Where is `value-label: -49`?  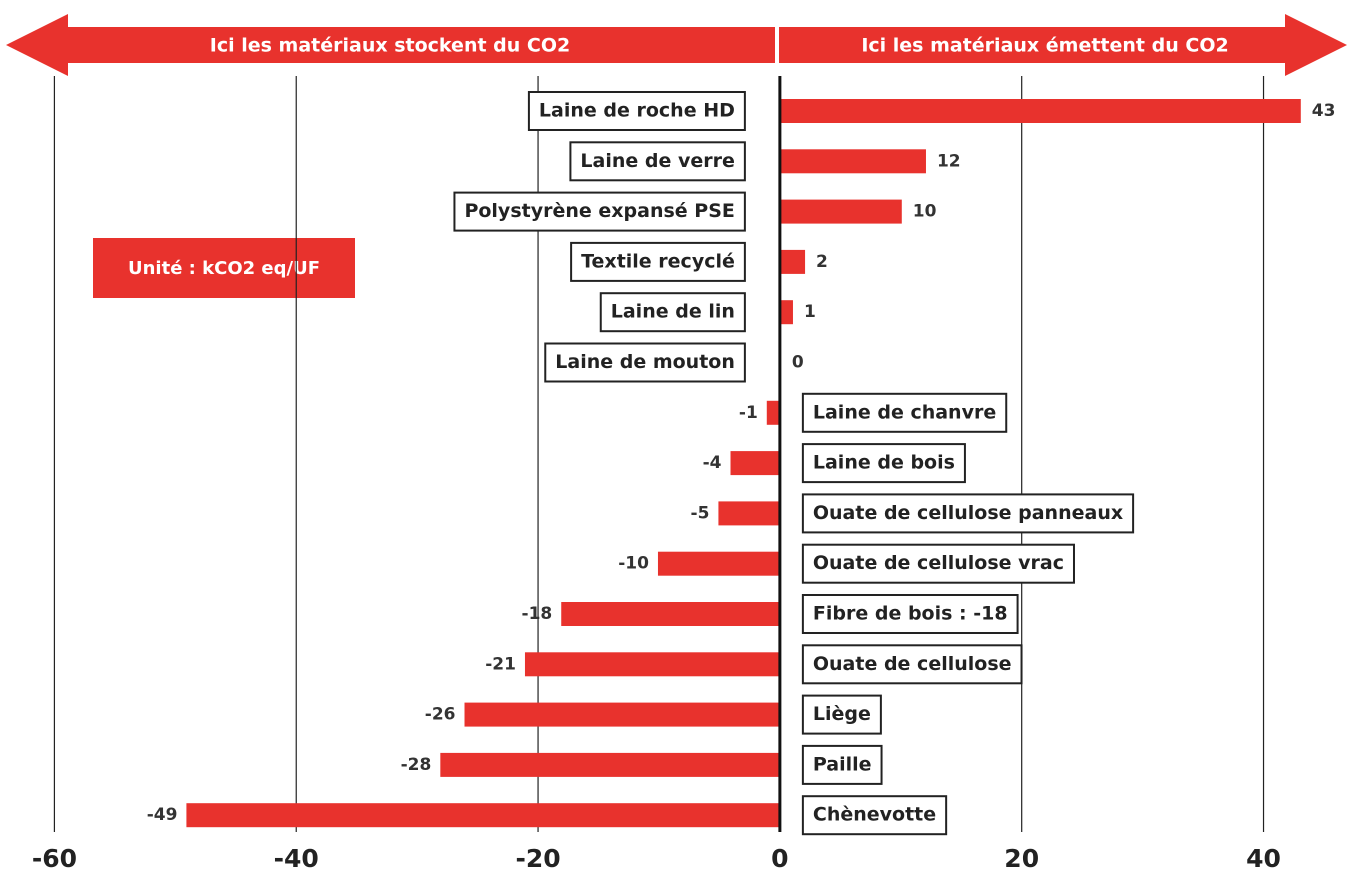 value-label: -49 is located at coordinates (162, 815).